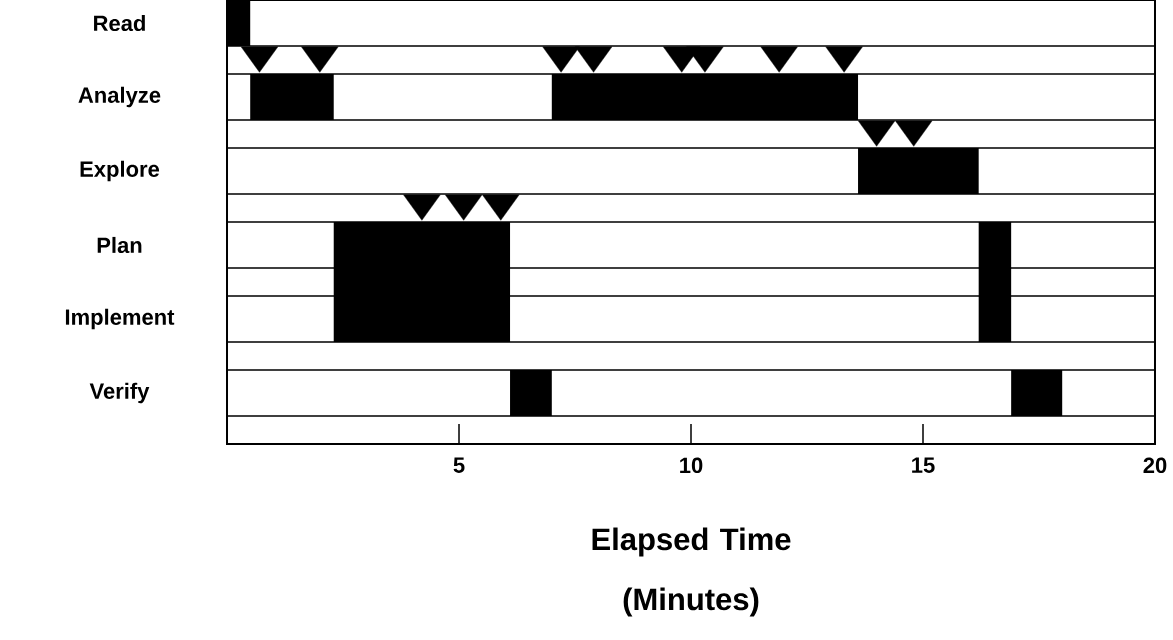 Image resolution: width=1173 pixels, height=640 pixels. What do you see at coordinates (120, 319) in the screenshot?
I see `y-tick-label: Implement` at bounding box center [120, 319].